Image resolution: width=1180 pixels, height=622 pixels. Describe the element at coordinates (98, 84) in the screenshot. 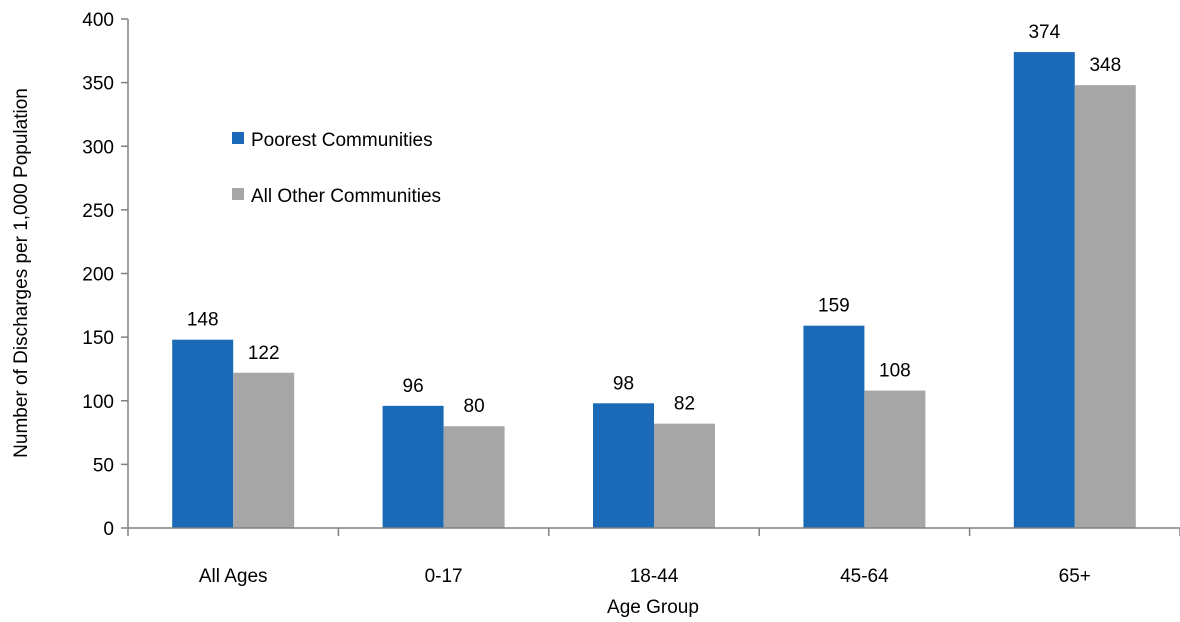

I see `y-tick-label-350: 350` at that location.